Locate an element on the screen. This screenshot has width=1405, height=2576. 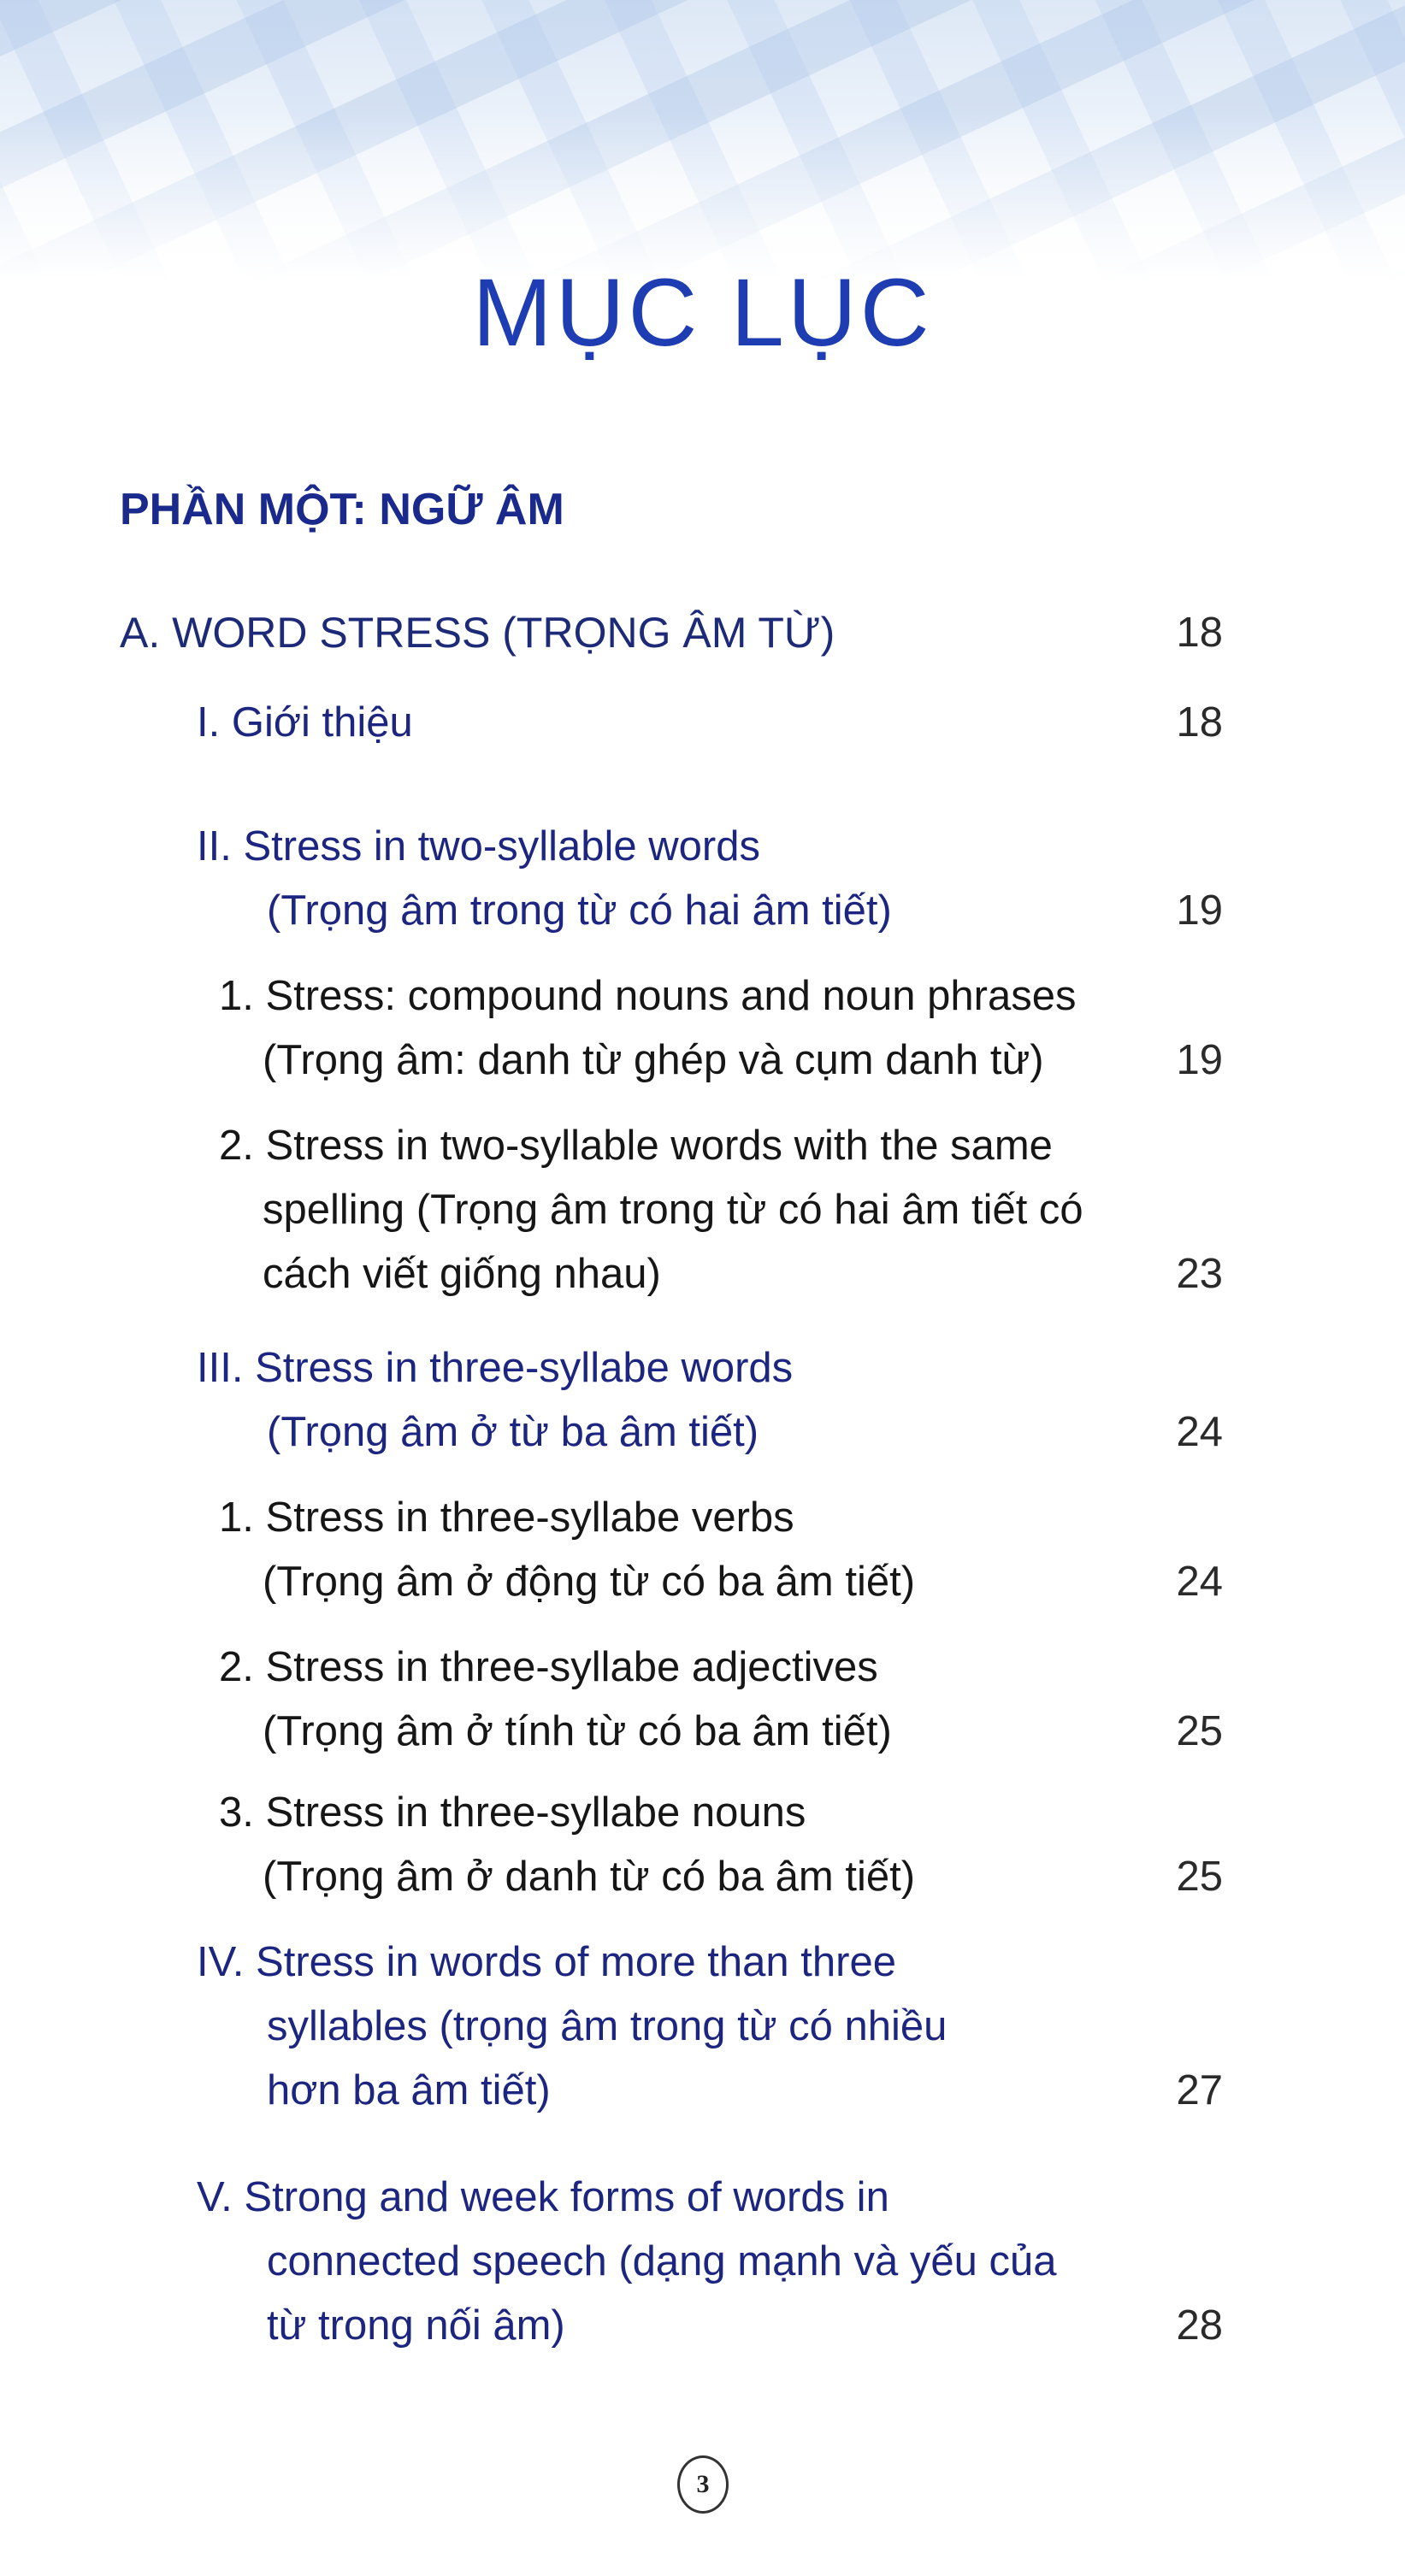
toc-entry-line: hơn ba âm tiết) is located at coordinates (409, 2090).